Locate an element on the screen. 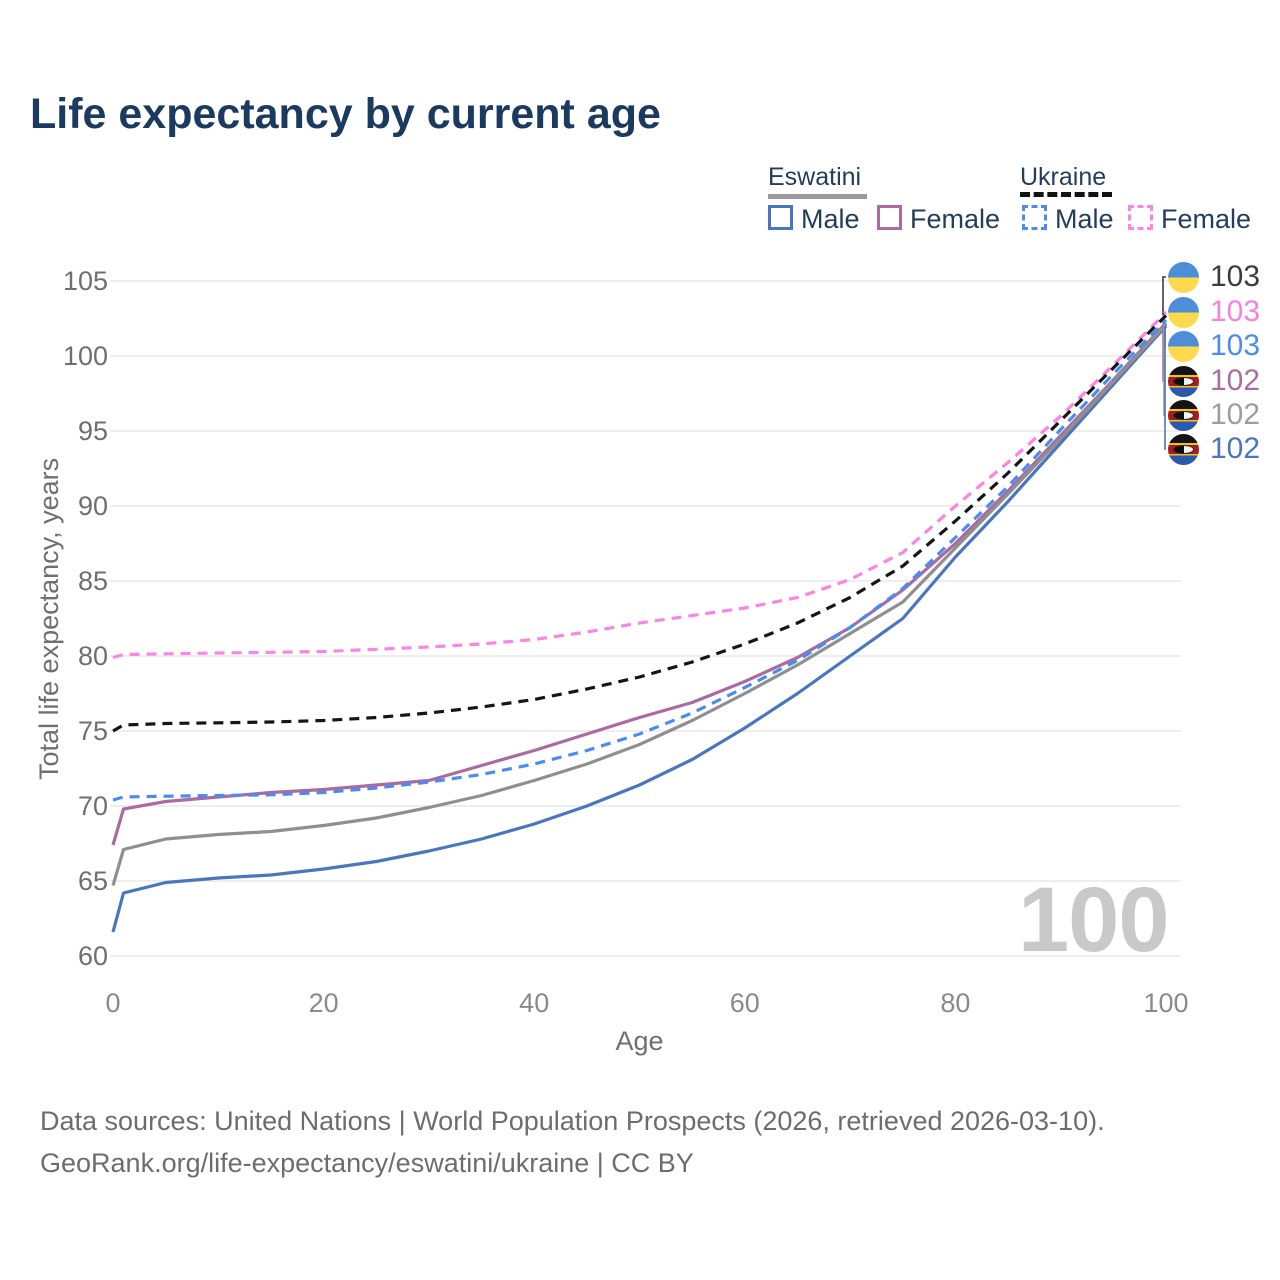 The height and width of the screenshot is (1280, 1280). legend-swatch-ukraine-female is located at coordinates (1140, 217).